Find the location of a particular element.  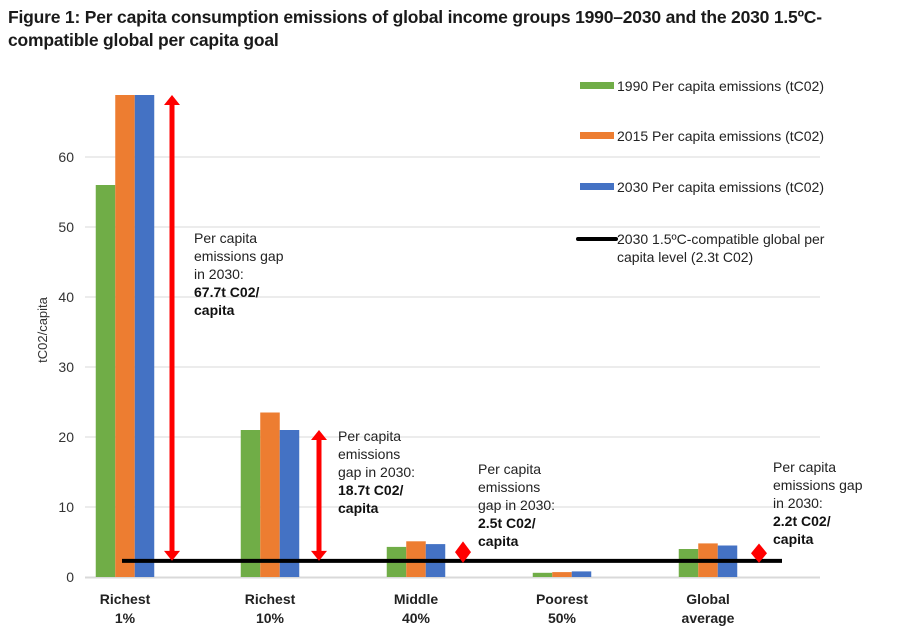

y-tick-label: 10 is located at coordinates (66, 507).